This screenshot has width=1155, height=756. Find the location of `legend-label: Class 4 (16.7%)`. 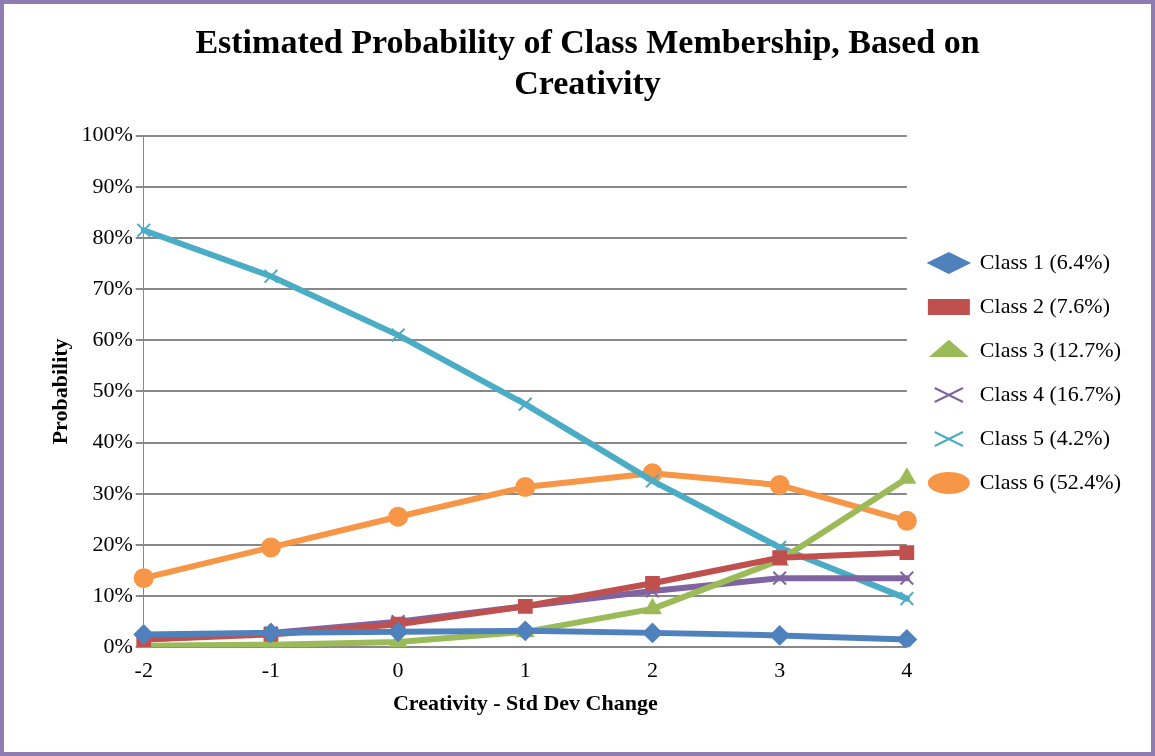

legend-label: Class 4 (16.7%) is located at coordinates (1050, 393).